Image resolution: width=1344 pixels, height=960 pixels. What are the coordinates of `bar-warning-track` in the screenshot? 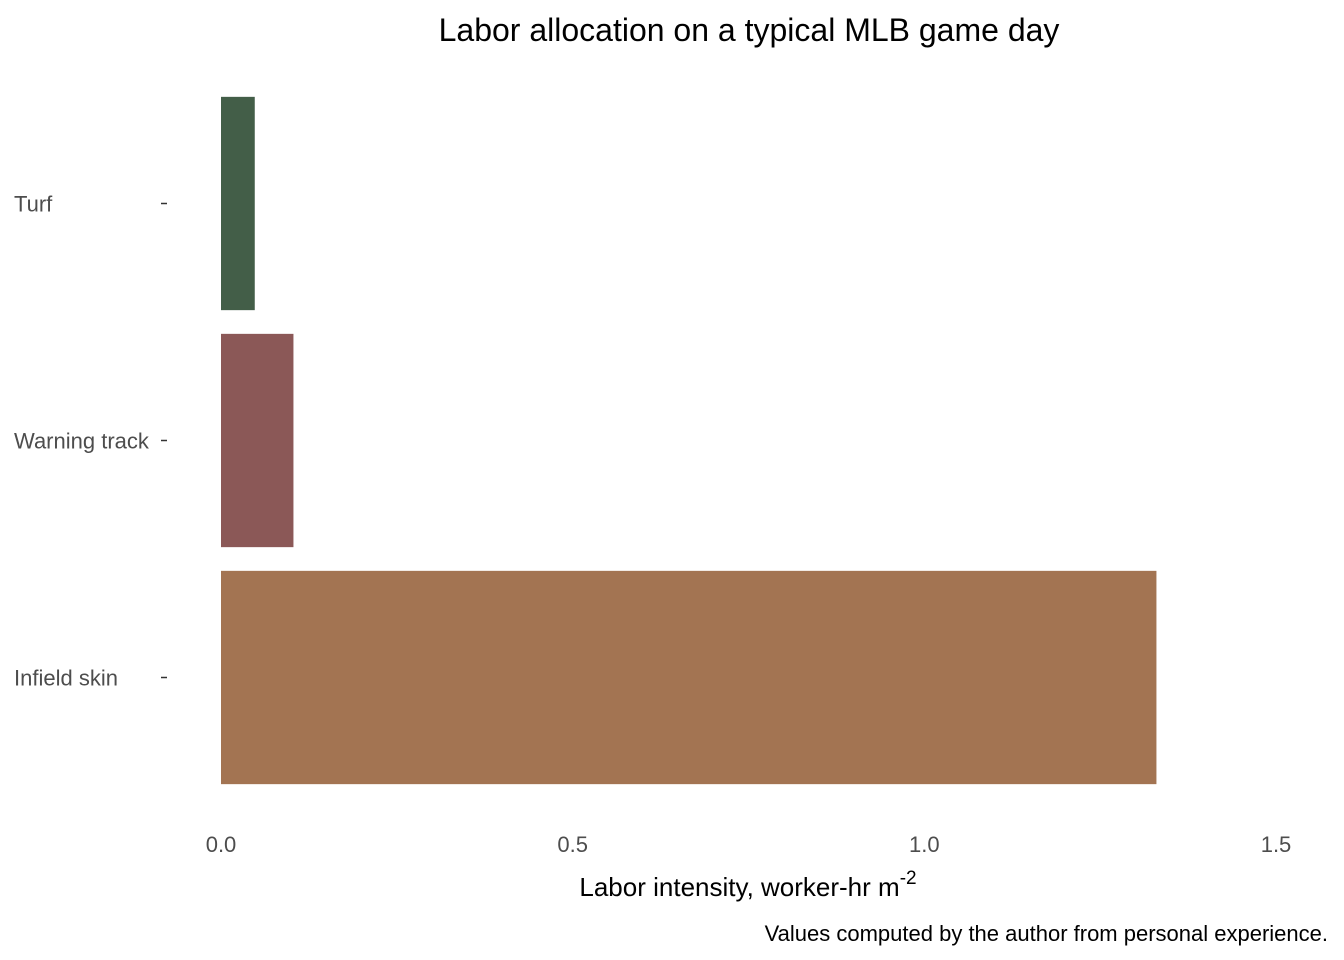 It's located at (257, 440).